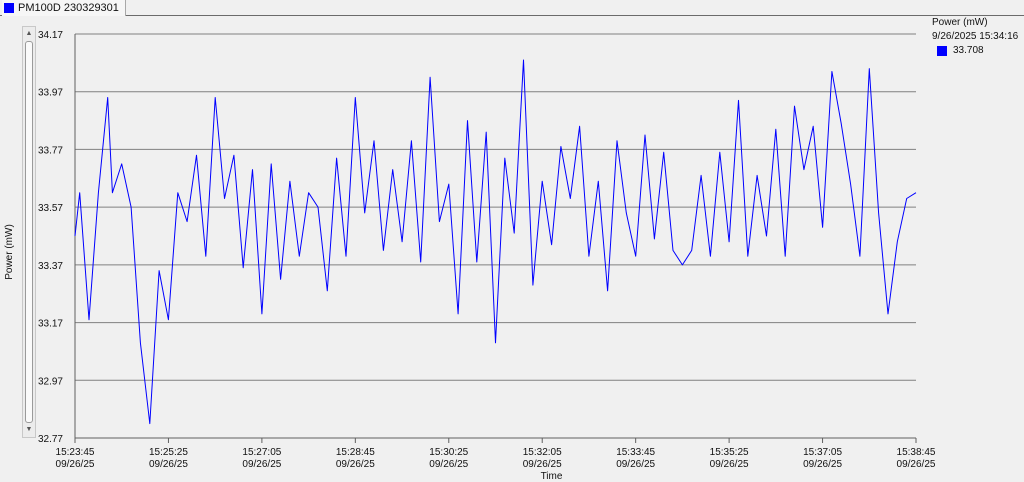 The width and height of the screenshot is (1024, 482). I want to click on legend-entry: 33.708, so click(979, 50).